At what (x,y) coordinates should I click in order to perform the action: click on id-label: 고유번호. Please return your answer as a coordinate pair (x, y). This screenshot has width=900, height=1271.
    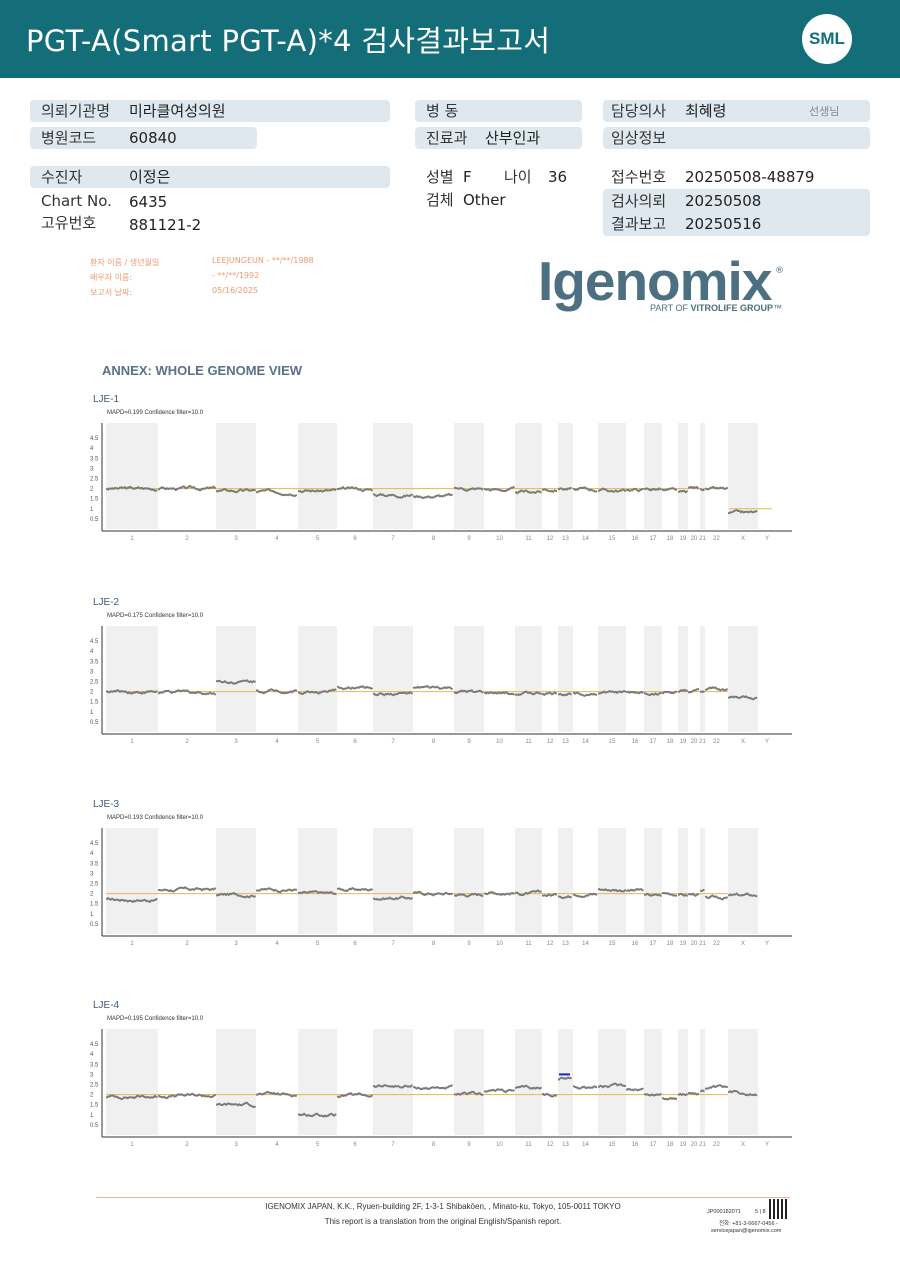
    Looking at the image, I should click on (69, 223).